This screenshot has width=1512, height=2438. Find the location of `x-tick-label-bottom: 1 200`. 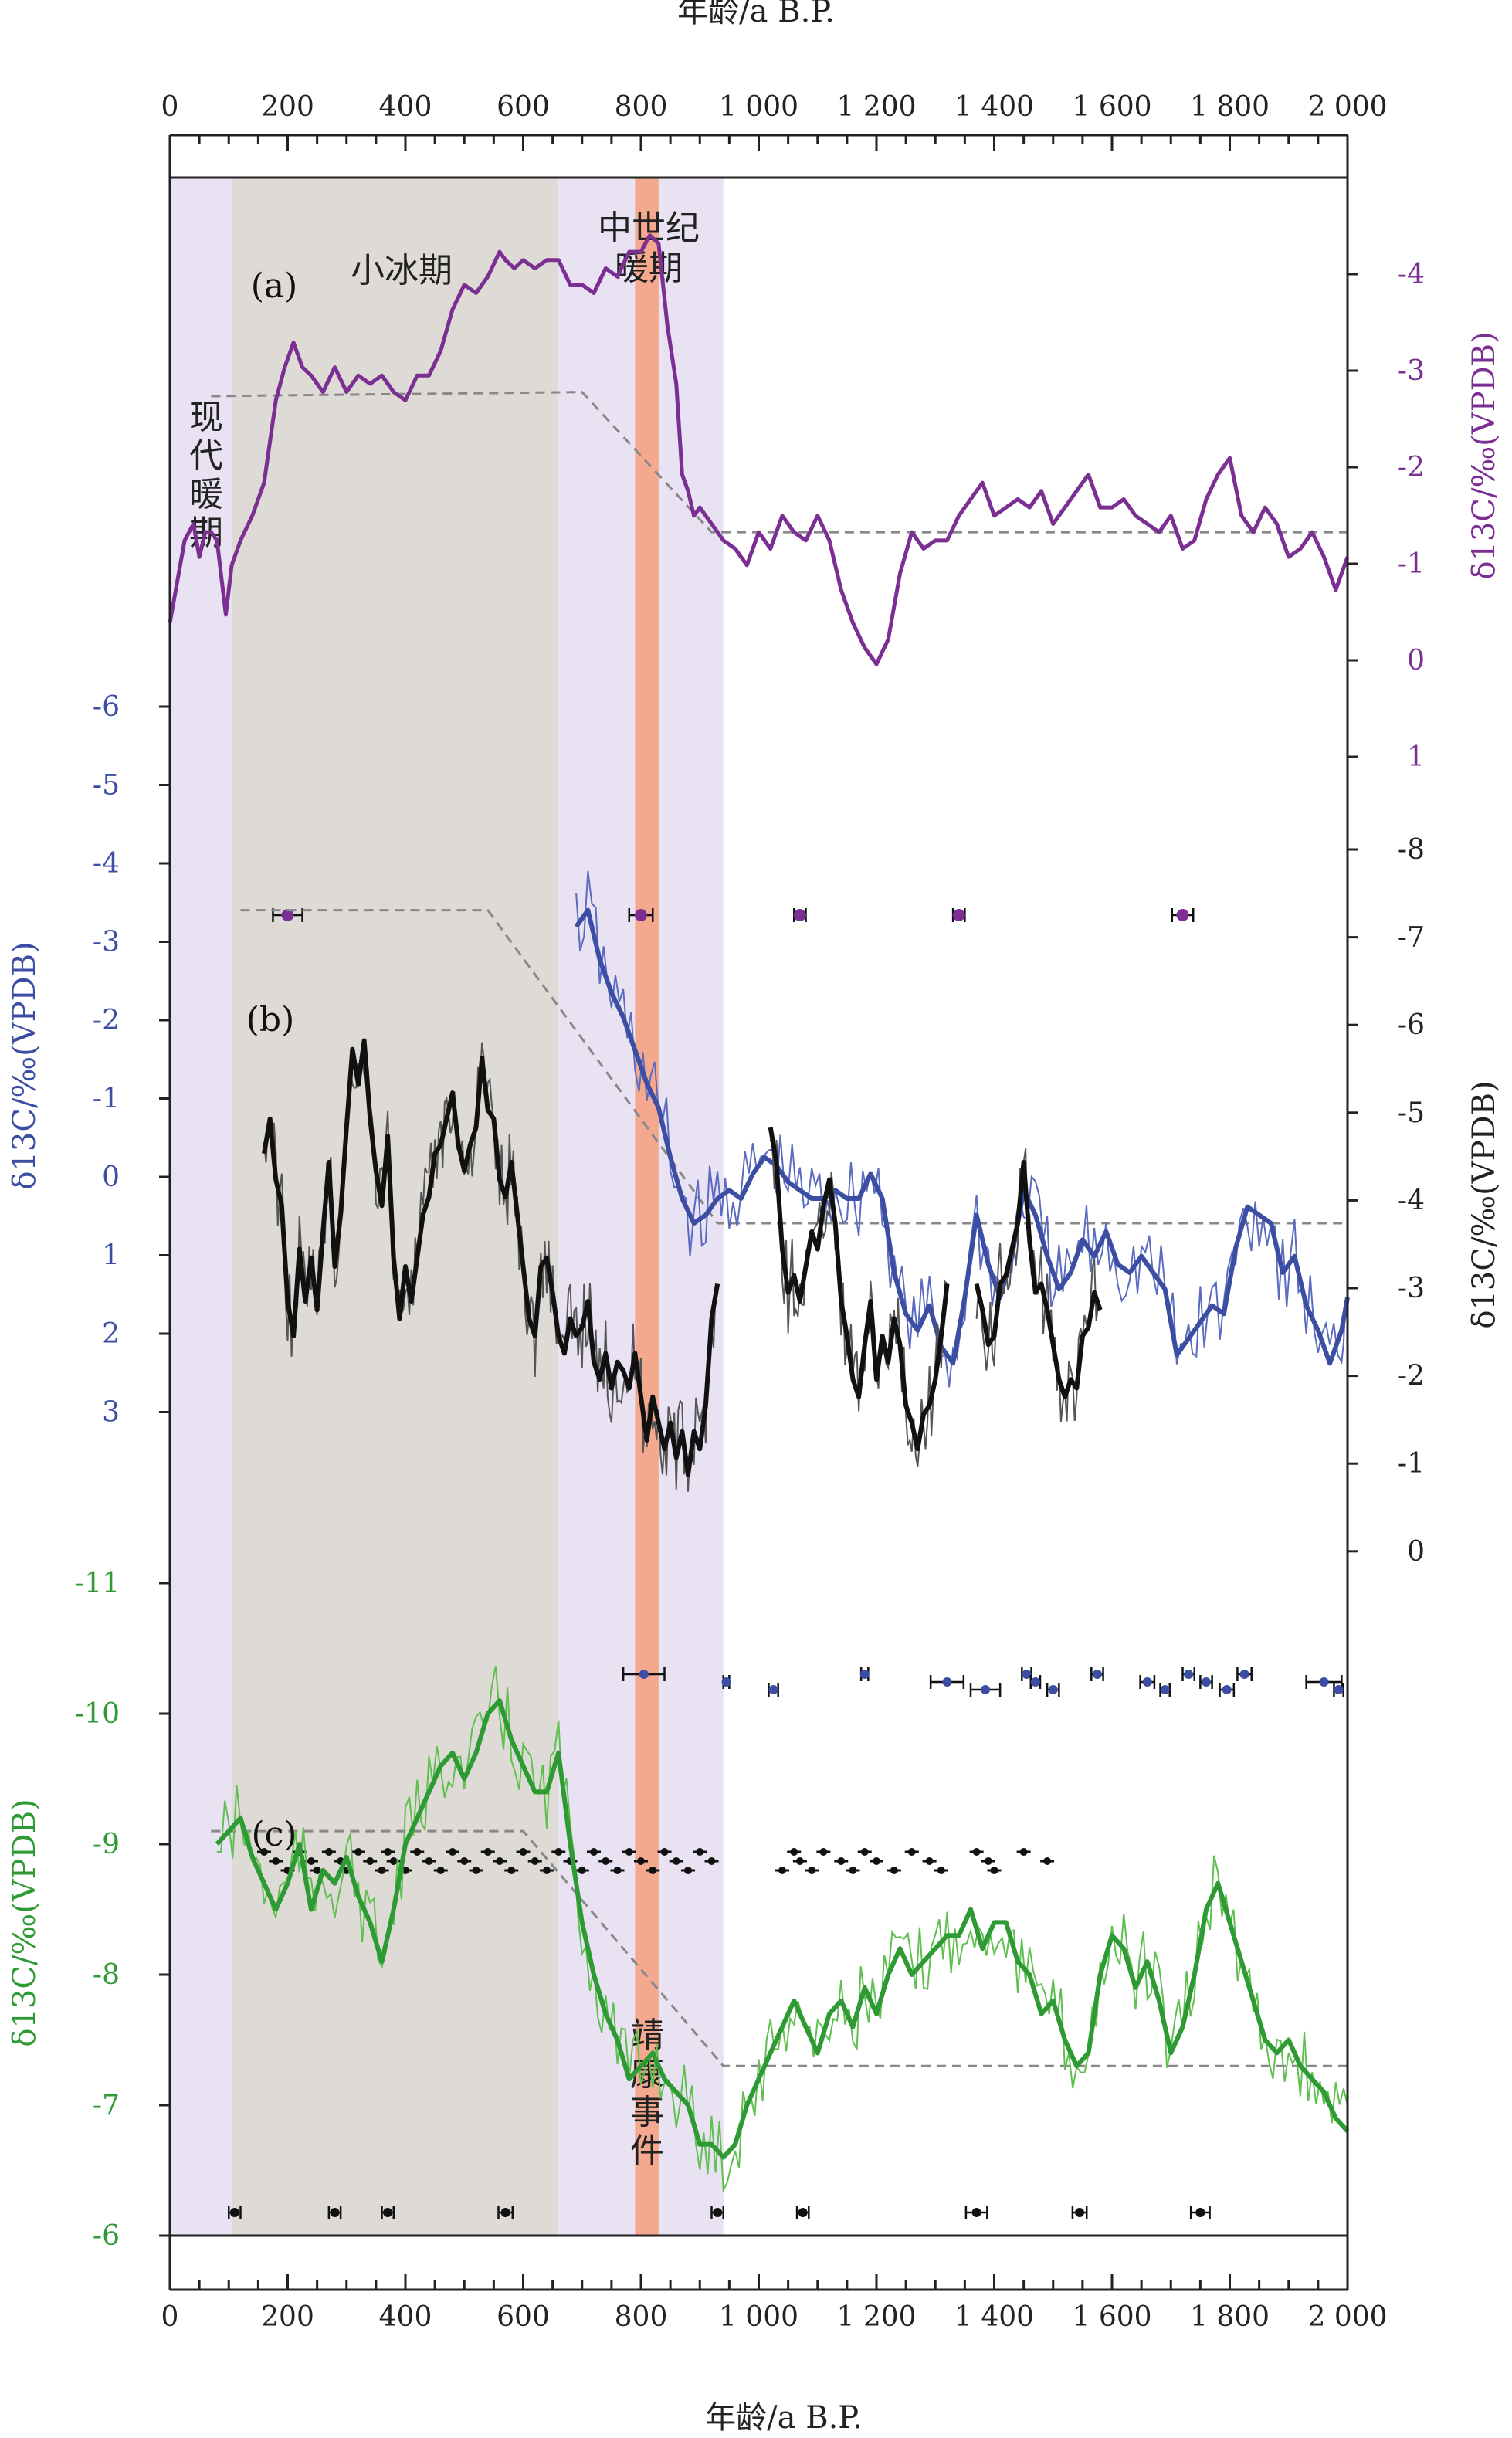

x-tick-label-bottom: 1 200 is located at coordinates (876, 2317).